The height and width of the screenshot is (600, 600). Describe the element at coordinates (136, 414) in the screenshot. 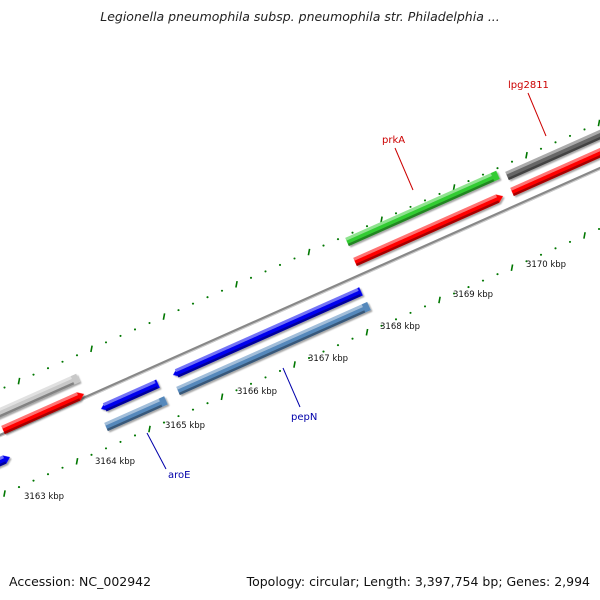

I see `gene-aroE-region` at that location.